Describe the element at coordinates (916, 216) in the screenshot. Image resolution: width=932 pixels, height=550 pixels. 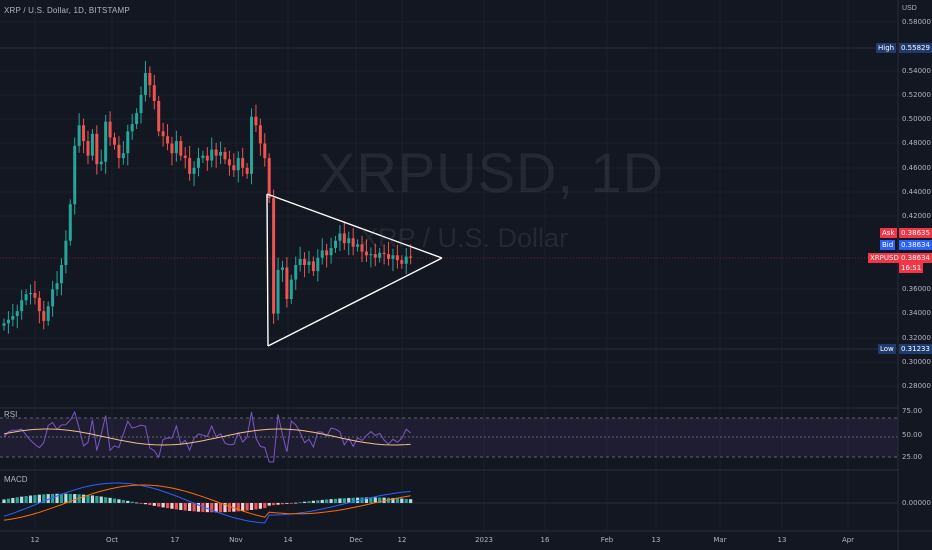
I see `price-tick: 0.42000` at that location.